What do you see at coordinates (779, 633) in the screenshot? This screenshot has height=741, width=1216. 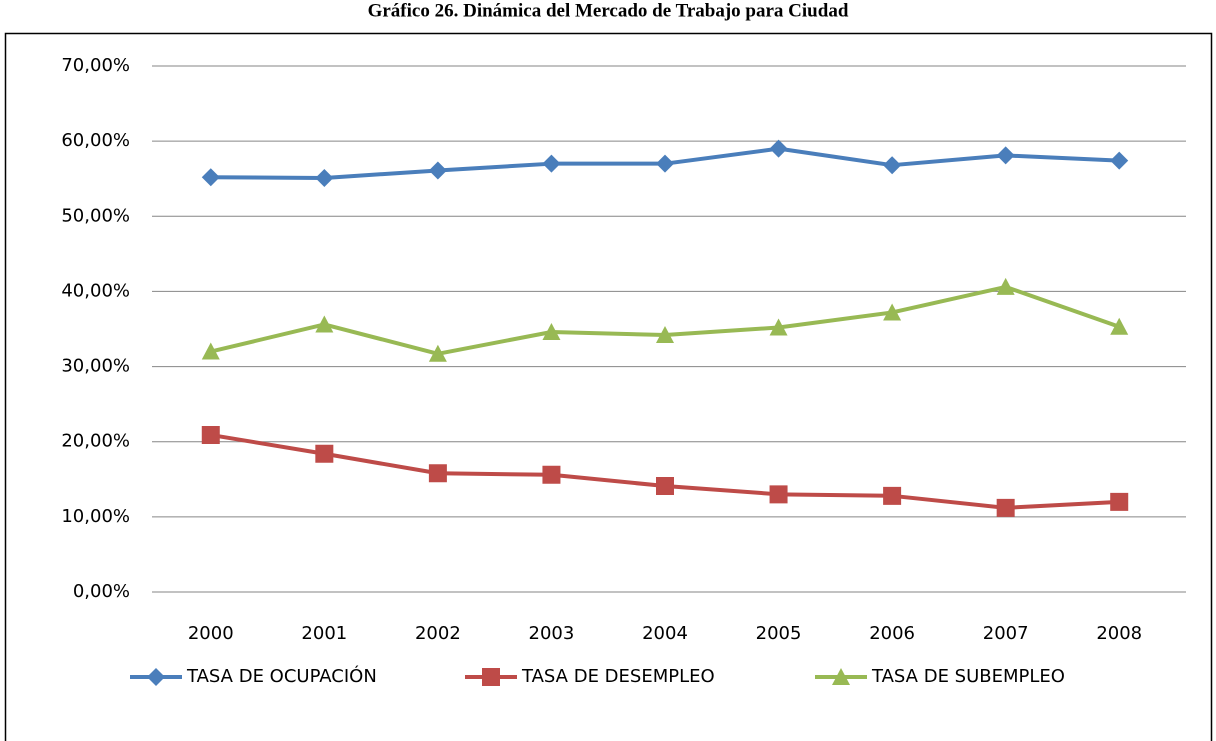 I see `x-tick-label: 2005` at bounding box center [779, 633].